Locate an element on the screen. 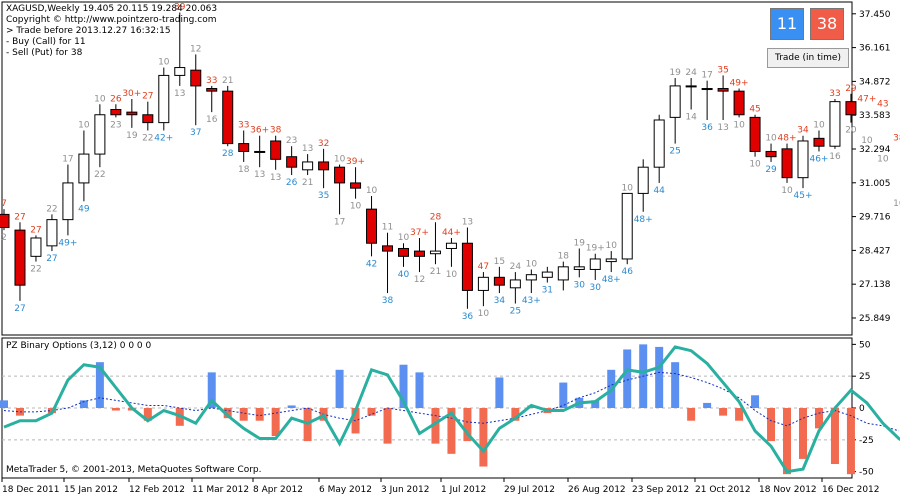  candle-signal-label: 18 is located at coordinates (244, 170).